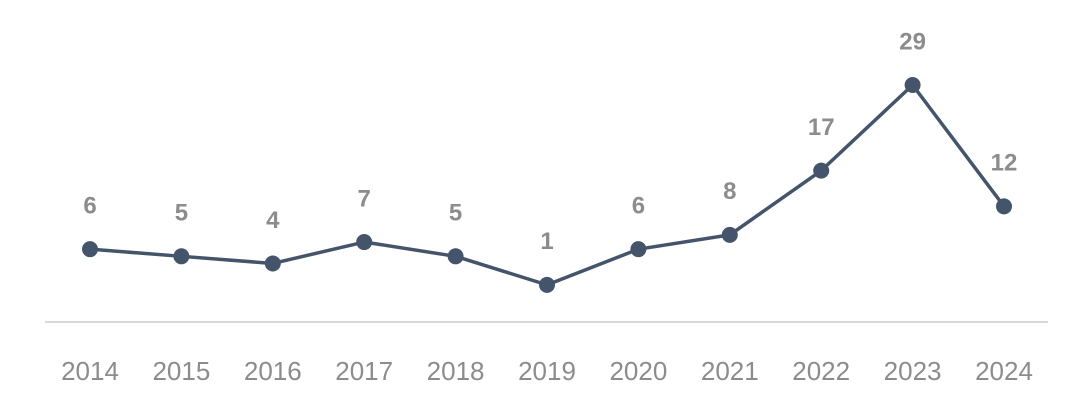  Describe the element at coordinates (181, 371) in the screenshot. I see `x-tick-label: 2015` at that location.